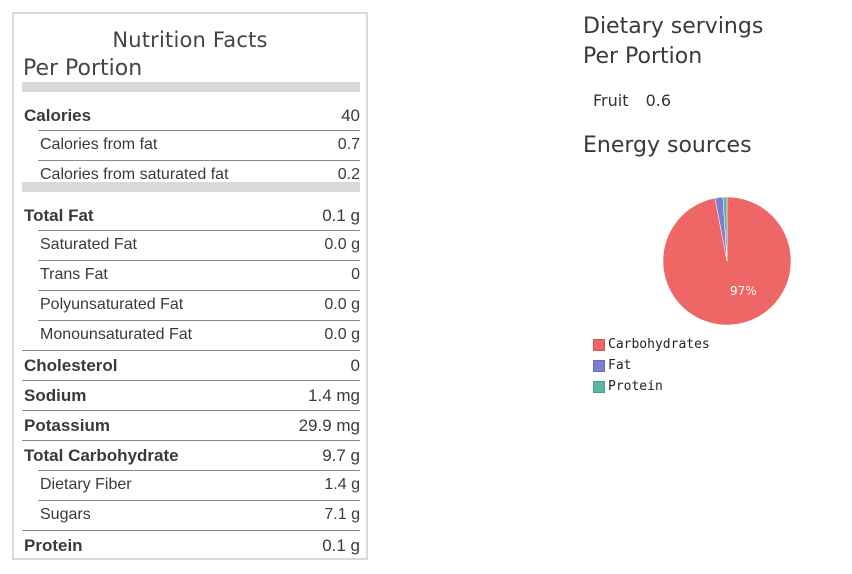  I want to click on dietary-heading-line2: Per Portion, so click(643, 56).